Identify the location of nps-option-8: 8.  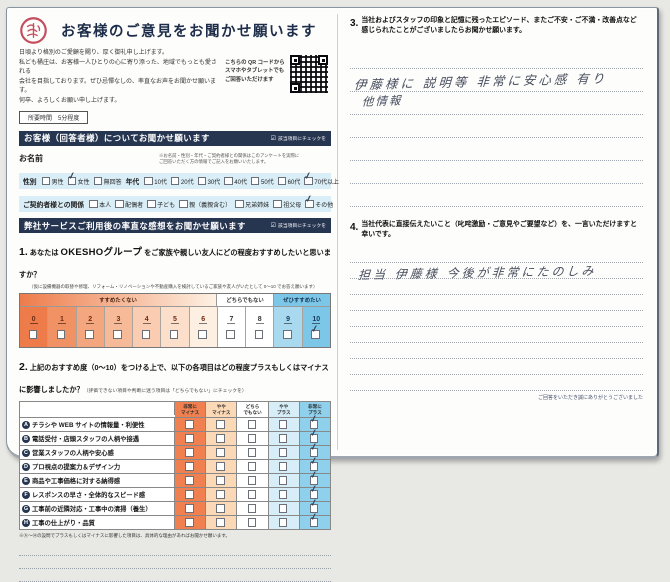
(259, 326).